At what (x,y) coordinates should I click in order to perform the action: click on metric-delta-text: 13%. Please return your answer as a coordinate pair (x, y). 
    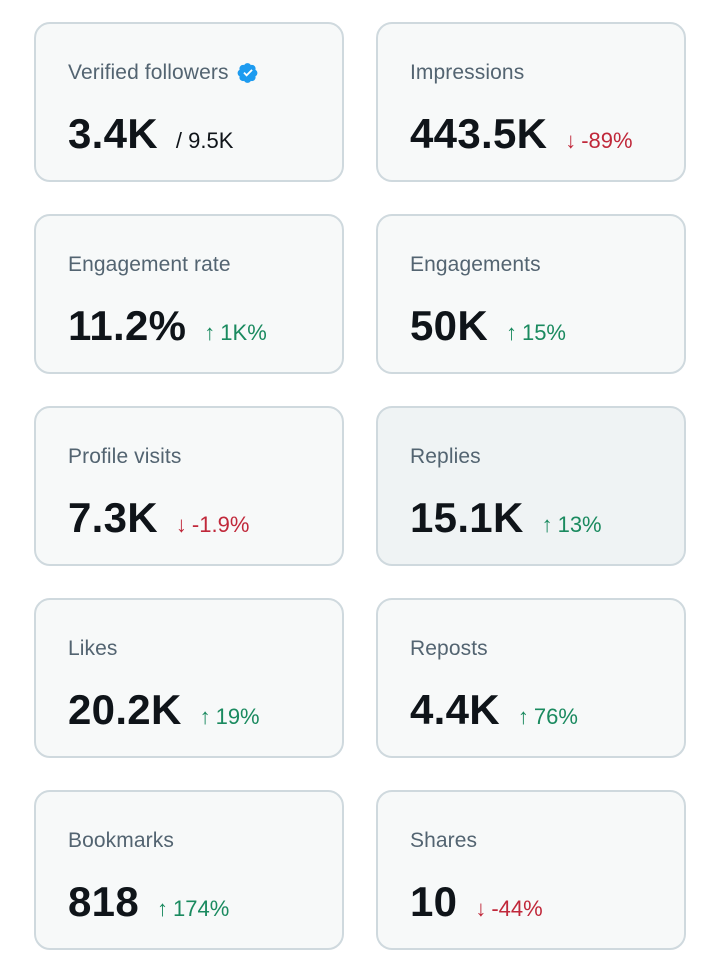
    Looking at the image, I should click on (579, 524).